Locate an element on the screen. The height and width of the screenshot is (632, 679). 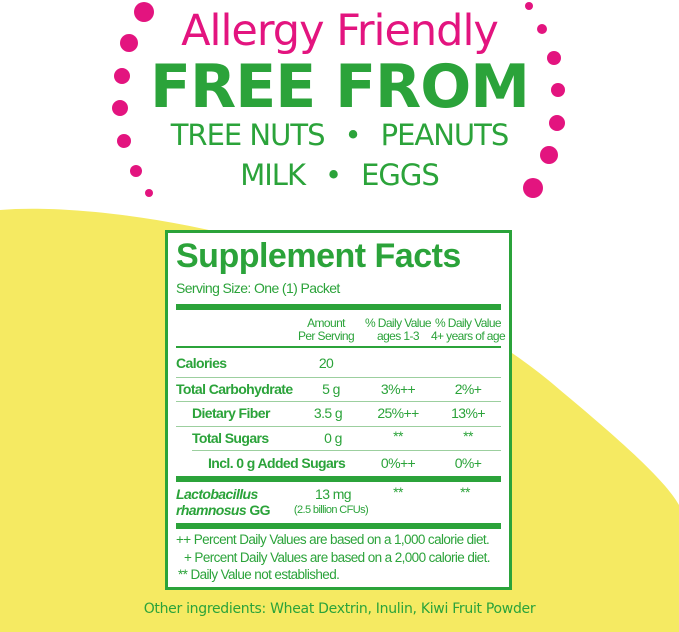
col-amount-header: Amount Per Serving is located at coordinates (326, 329).